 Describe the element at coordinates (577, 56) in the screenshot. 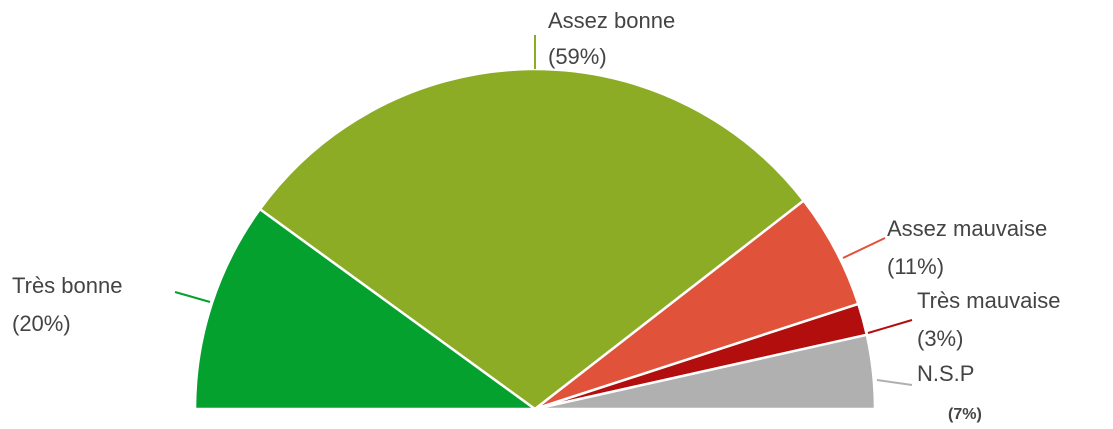

I see `slice-value-label: (59%)` at that location.